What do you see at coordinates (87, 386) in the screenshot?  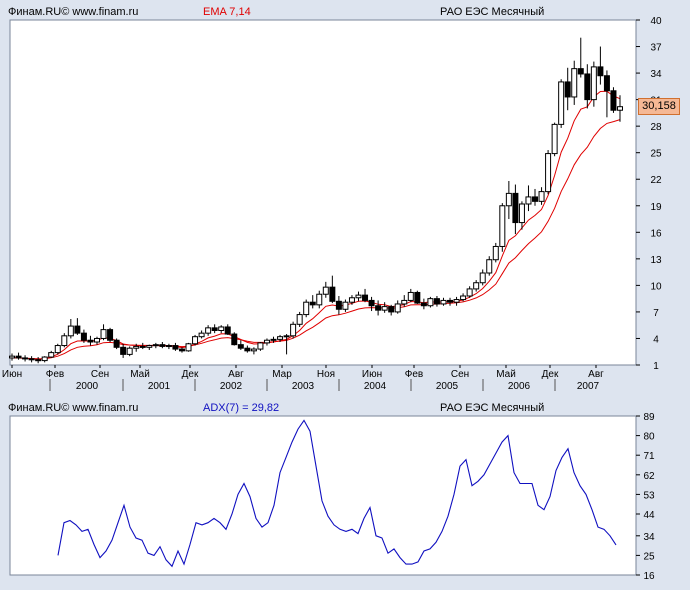 I see `x-year-label: 2000` at bounding box center [87, 386].